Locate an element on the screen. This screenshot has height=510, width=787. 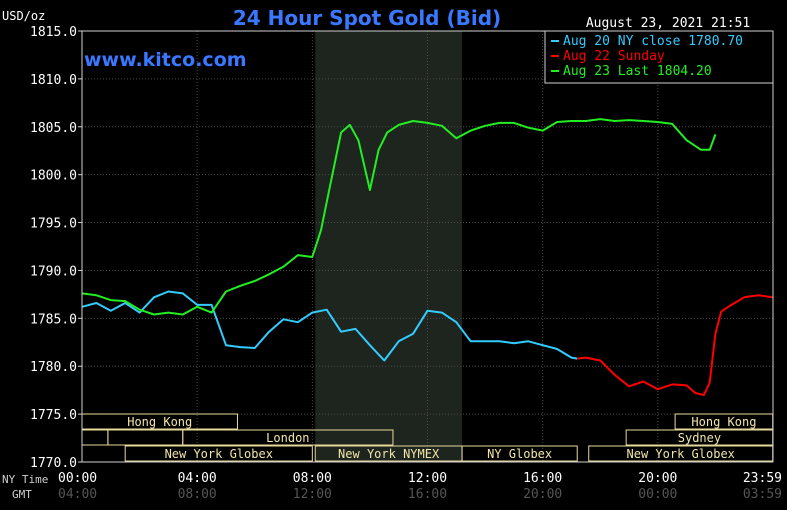
x-tick-label-ny: 23:59 is located at coordinates (762, 478).